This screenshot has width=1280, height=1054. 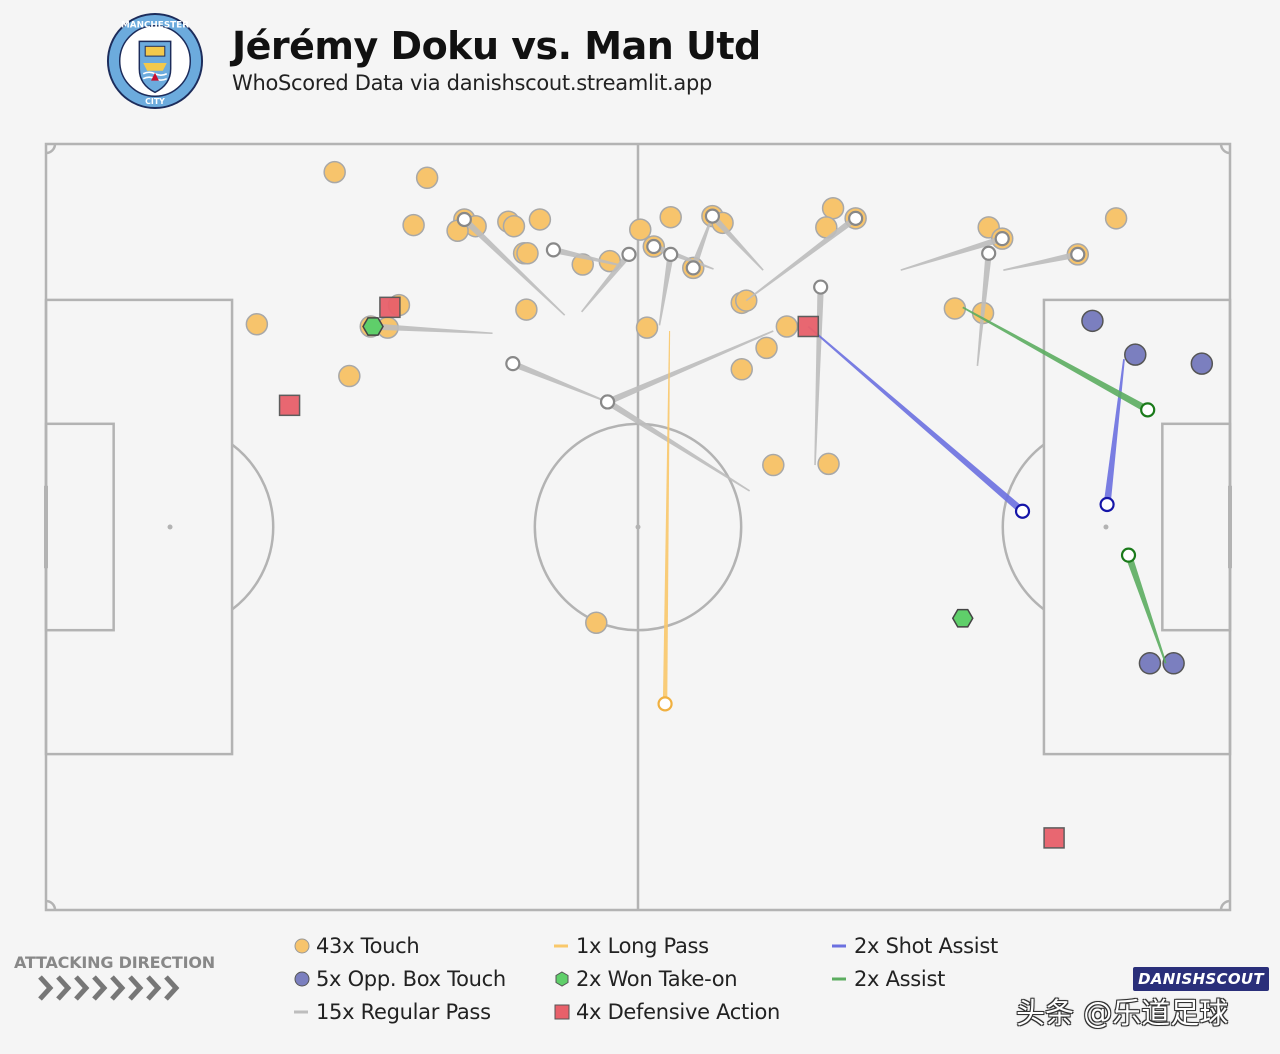 What do you see at coordinates (665, 704) in the screenshot?
I see `long-pass-origin` at bounding box center [665, 704].